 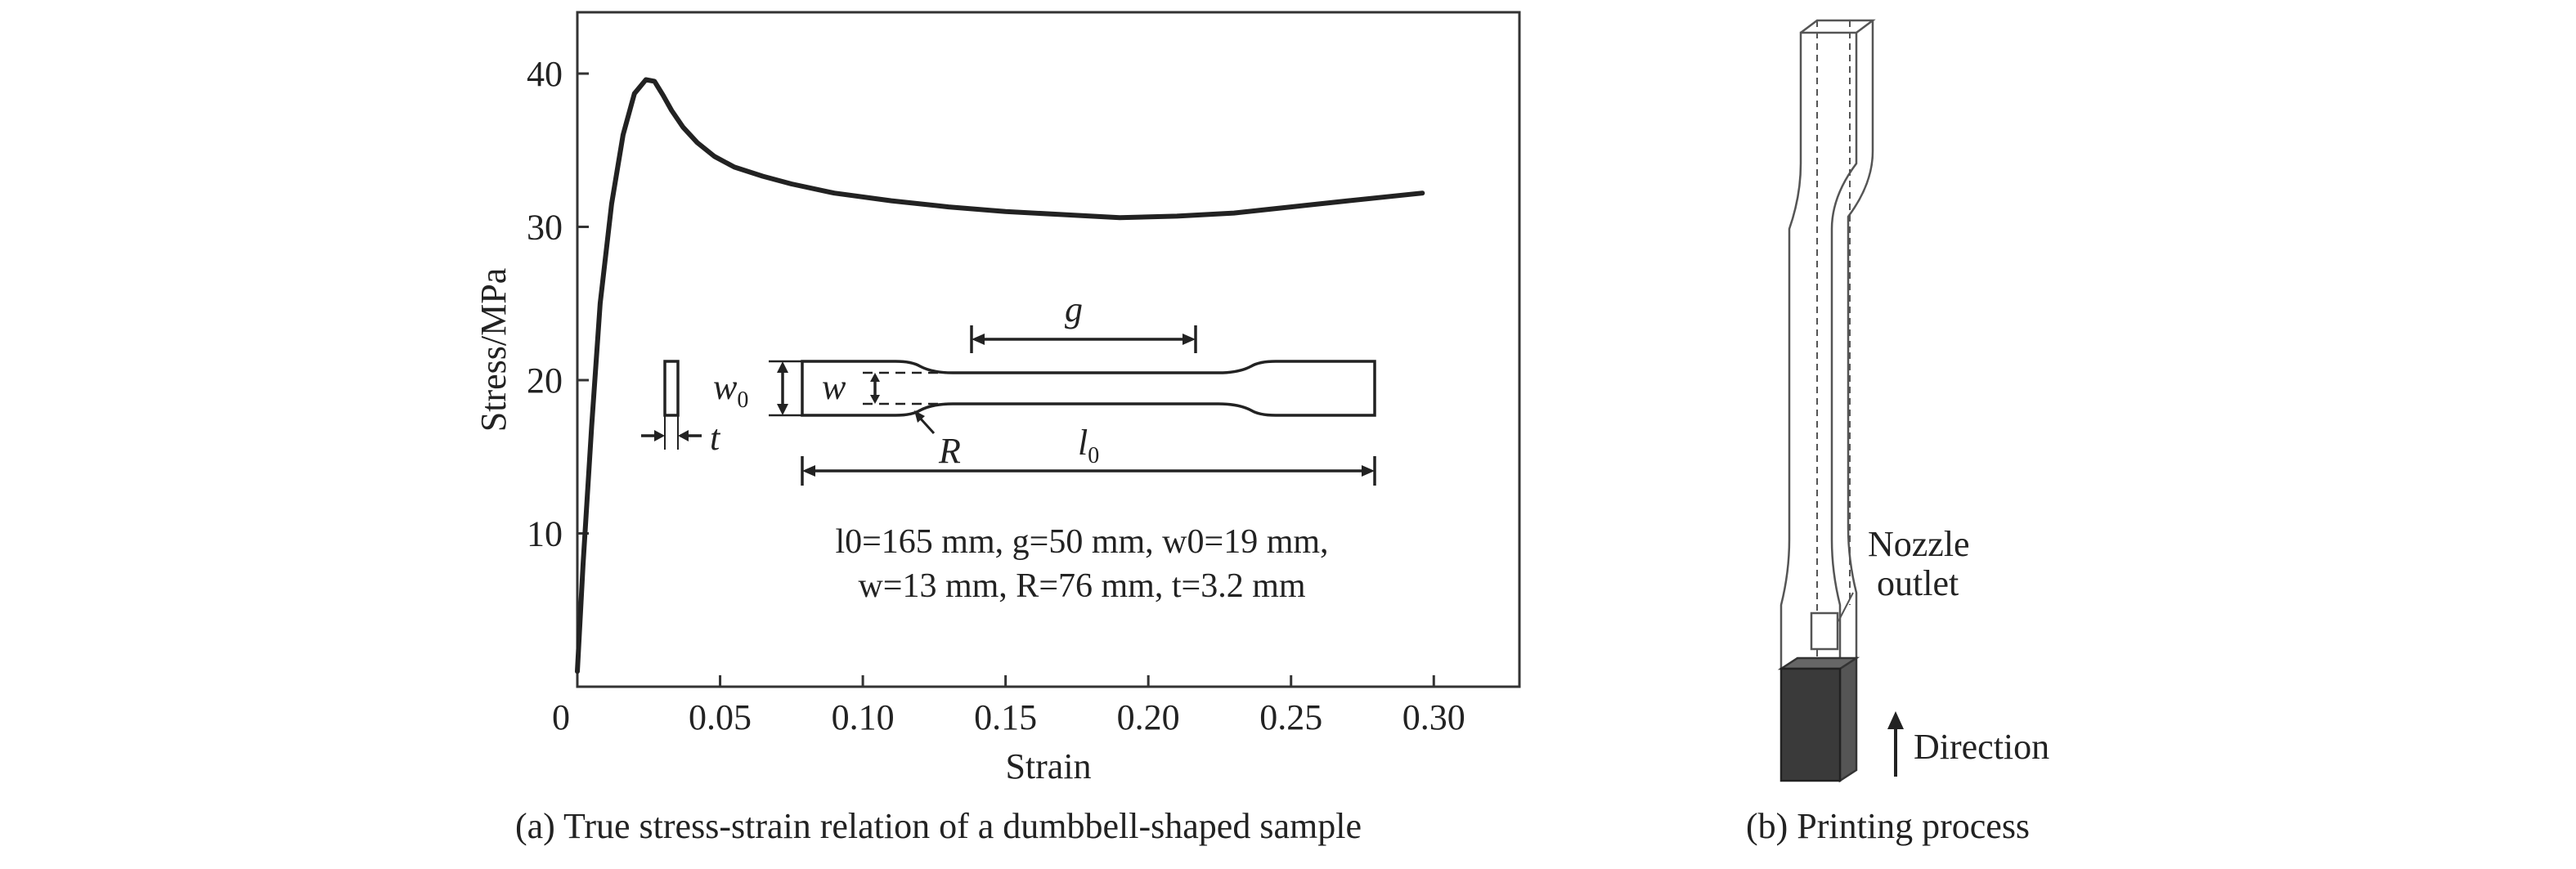 What do you see at coordinates (494, 350) in the screenshot?
I see `y-axis-label: Stress/MPa` at bounding box center [494, 350].